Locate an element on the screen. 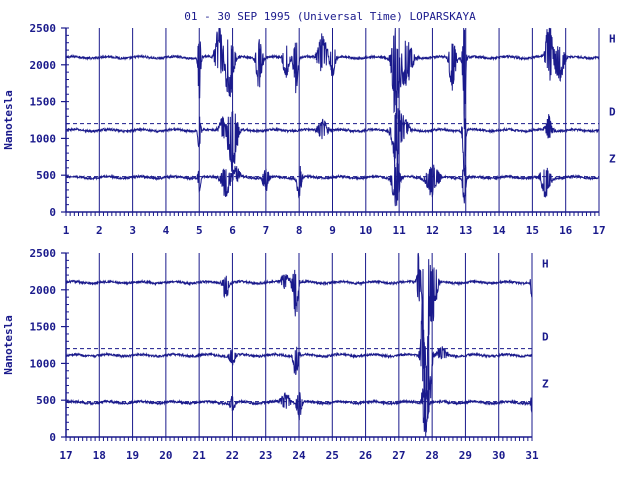 The height and width of the screenshot is (485, 640). x-tick-label: 19 is located at coordinates (132, 455).